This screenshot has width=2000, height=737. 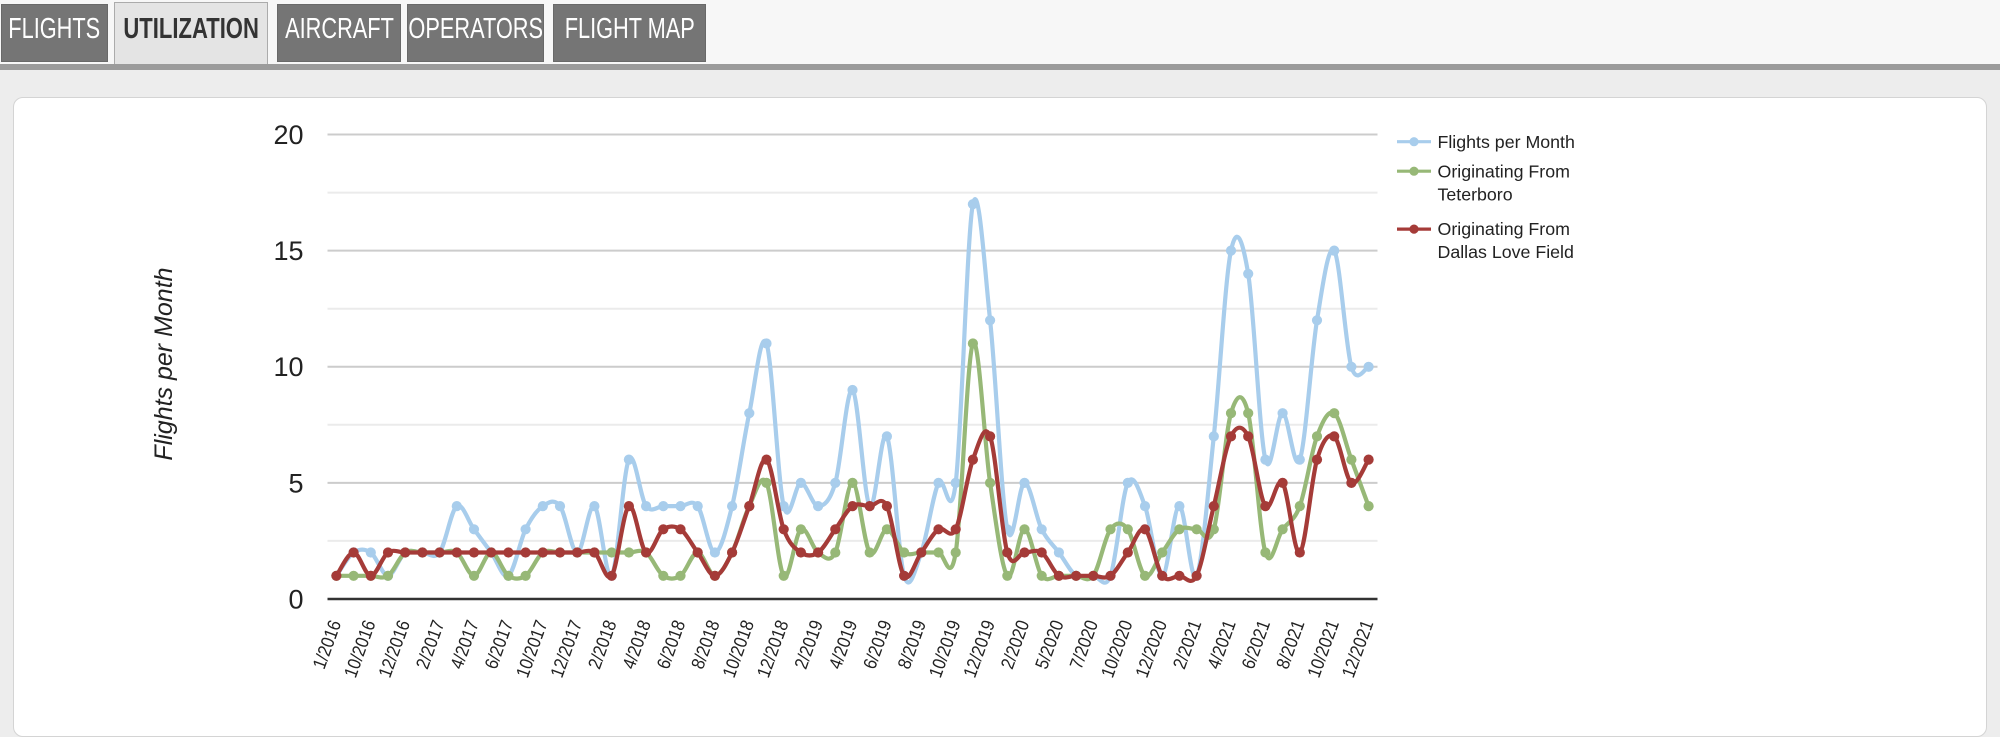 What do you see at coordinates (808, 644) in the screenshot?
I see `svg-text: 2/2019` at bounding box center [808, 644].